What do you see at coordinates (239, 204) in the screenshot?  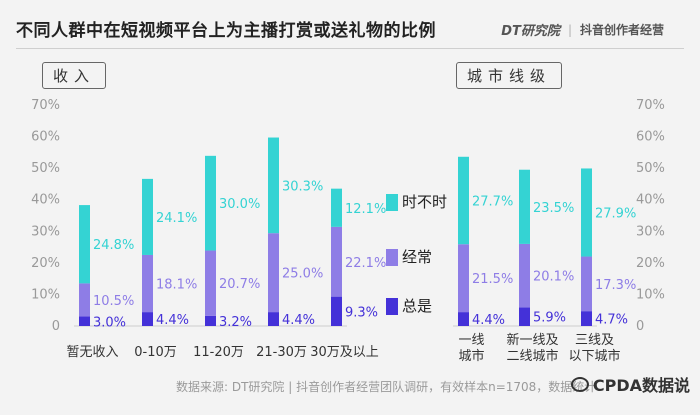 I see `data-label: 30.0%` at bounding box center [239, 204].